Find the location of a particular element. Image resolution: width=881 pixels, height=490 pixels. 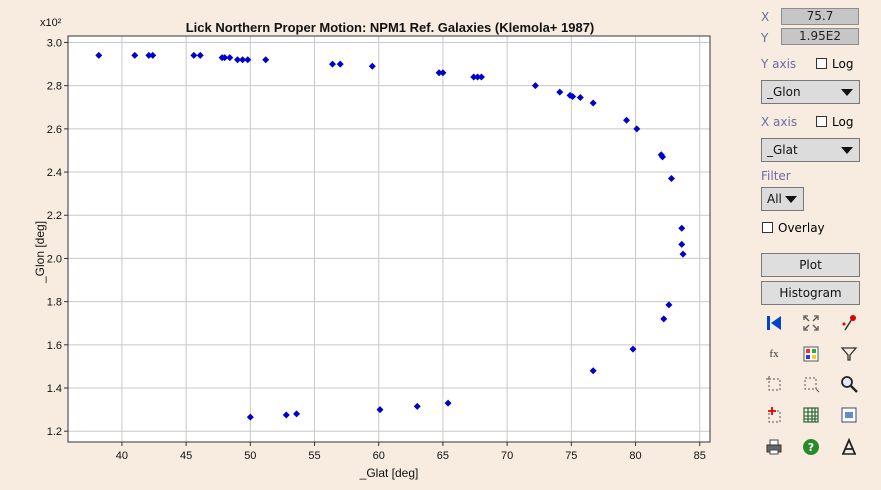

overlay-checkbox is located at coordinates (767, 227).